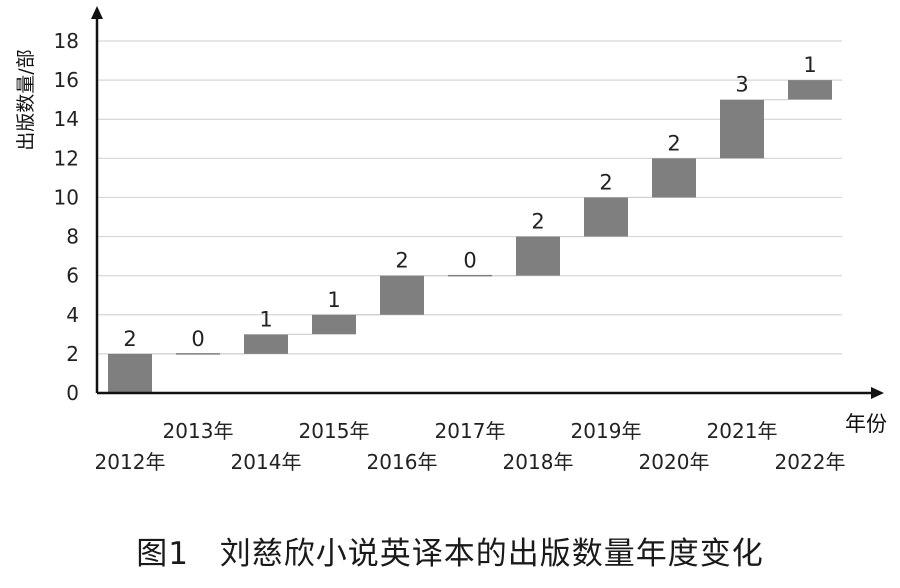 This screenshot has height=588, width=900. Describe the element at coordinates (742, 431) in the screenshot. I see `x-tick-label: 2021年` at that location.